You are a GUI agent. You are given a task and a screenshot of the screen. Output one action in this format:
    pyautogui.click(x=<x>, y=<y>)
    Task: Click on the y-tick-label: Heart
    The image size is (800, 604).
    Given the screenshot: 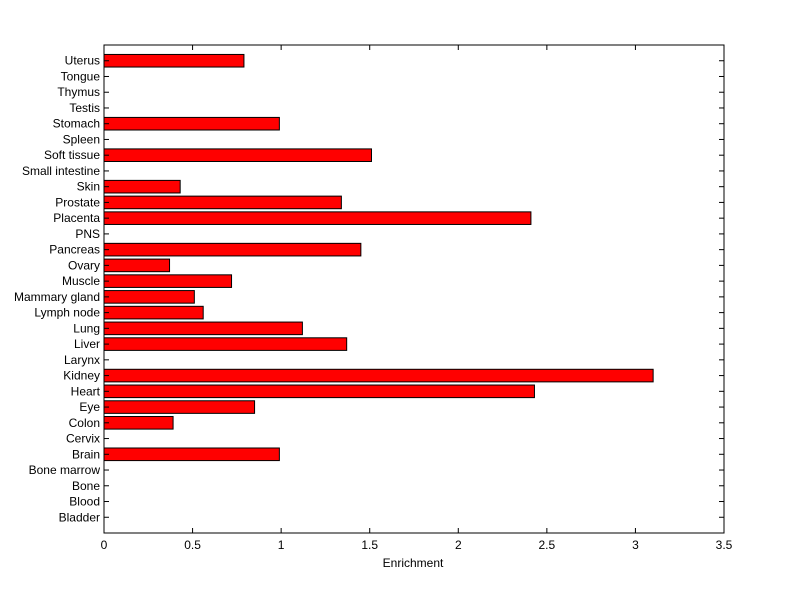 What is the action you would take?
    pyautogui.click(x=86, y=391)
    